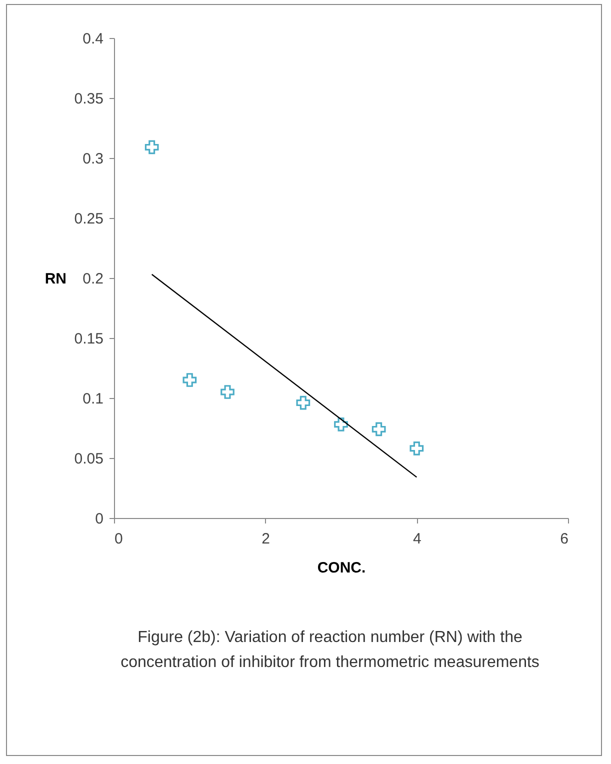 This screenshot has height=764, width=611. I want to click on y-axis-title: RN, so click(55, 279).